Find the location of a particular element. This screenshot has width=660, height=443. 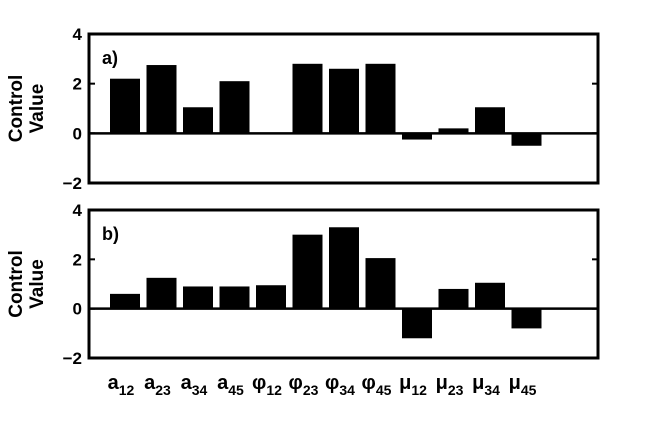

panel-label: a) is located at coordinates (110, 58).